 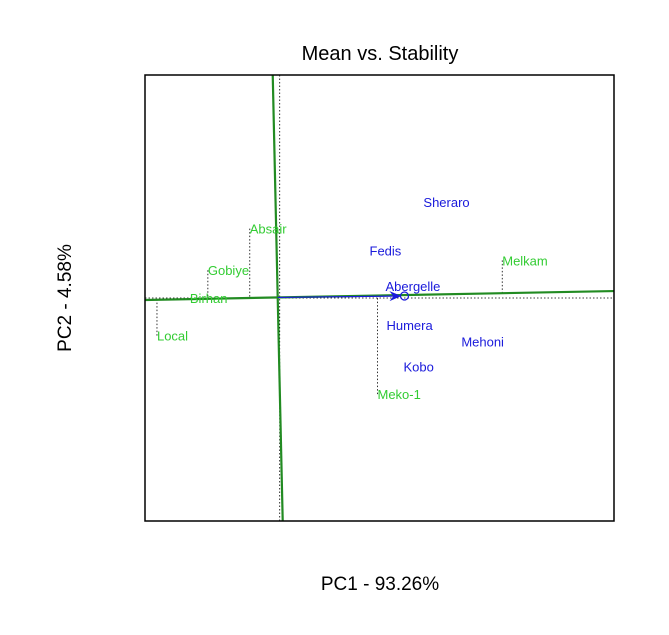 What do you see at coordinates (412, 286) in the screenshot?
I see `environment-label-2: Abergelle` at bounding box center [412, 286].